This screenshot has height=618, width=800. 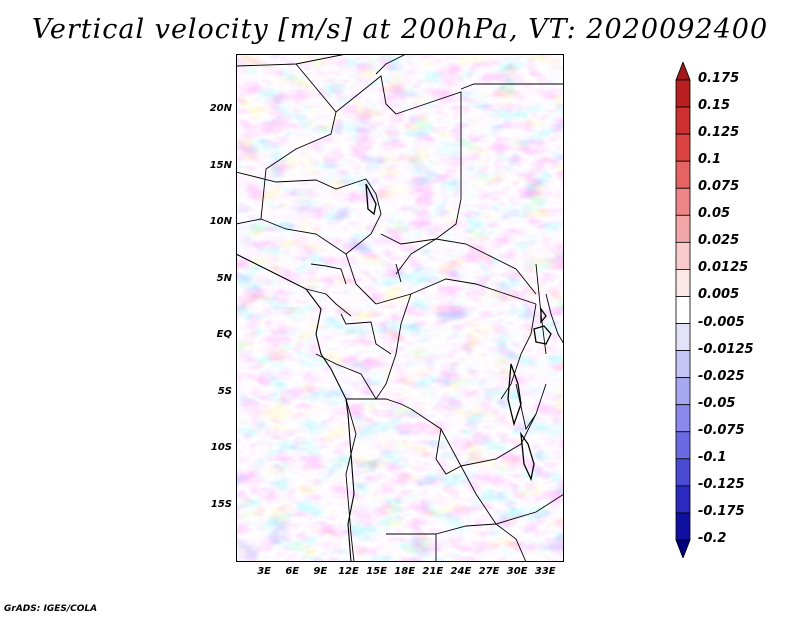 What do you see at coordinates (712, 457) in the screenshot?
I see `colorbar-tick-label: -0.1` at bounding box center [712, 457].